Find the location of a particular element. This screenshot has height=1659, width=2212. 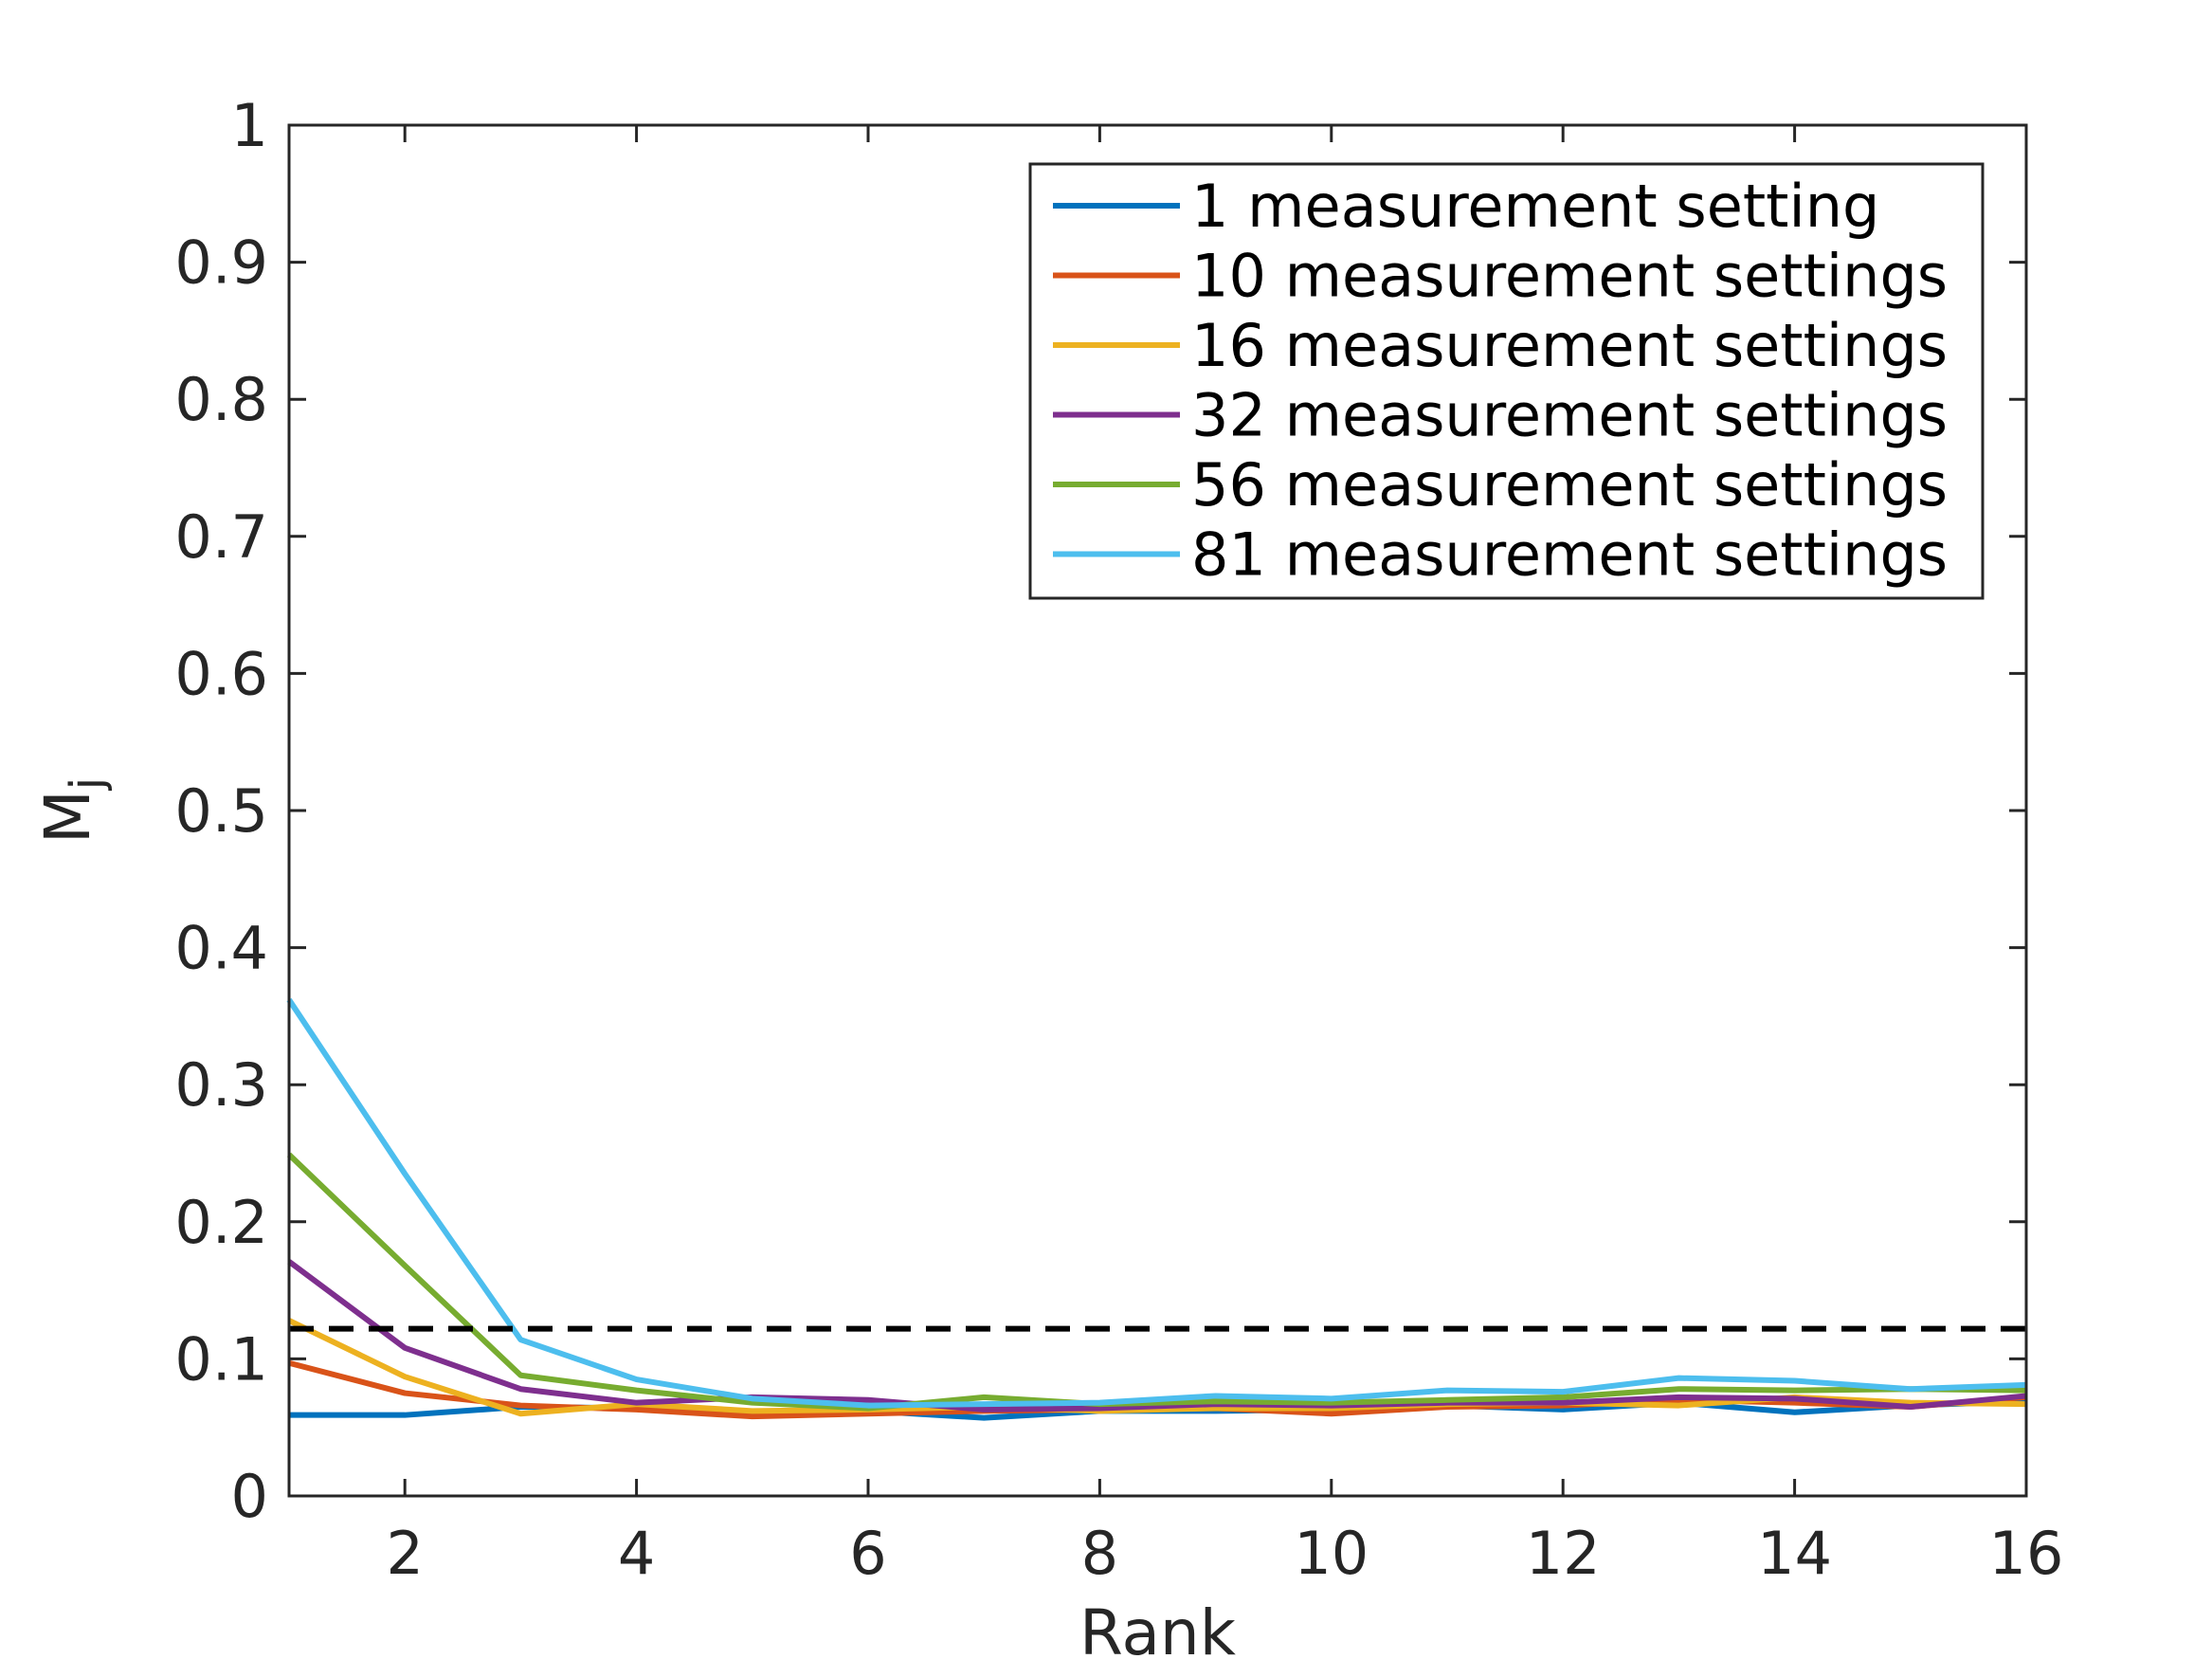

y-axis-label: Mj is located at coordinates (72, 810).